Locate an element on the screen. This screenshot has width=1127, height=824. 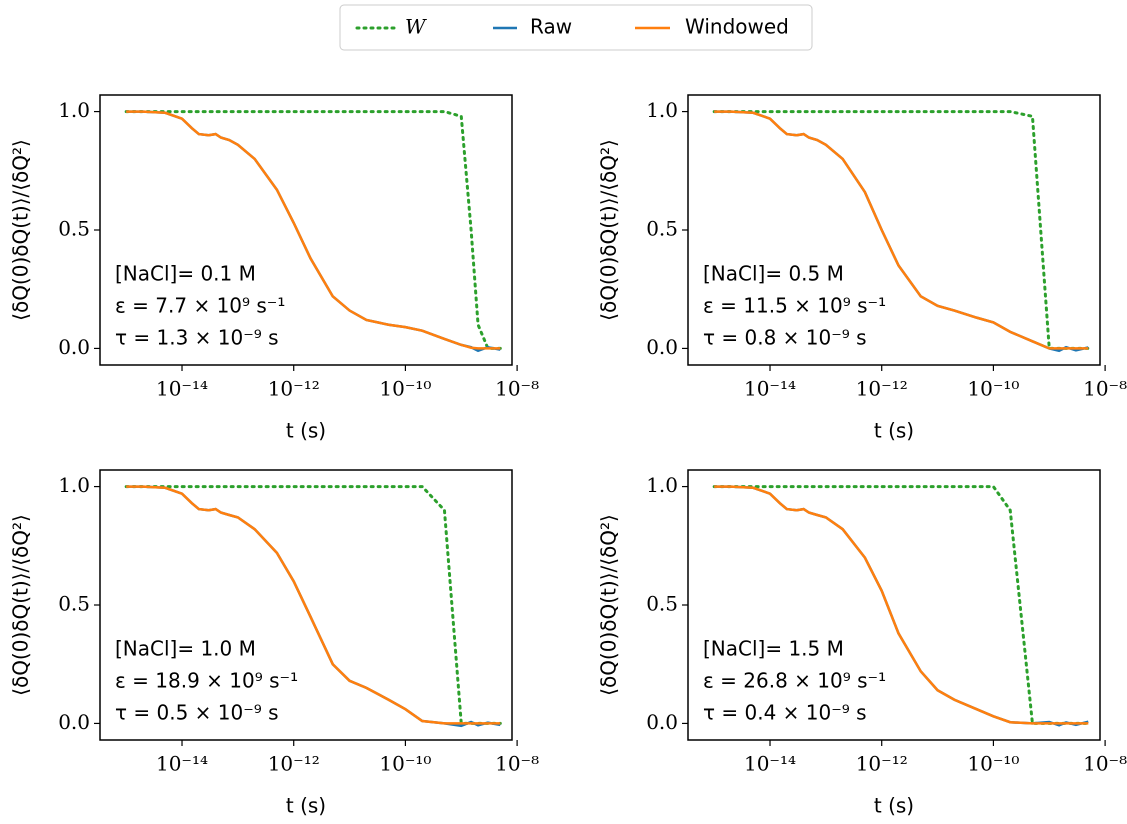
legend-label: Raw is located at coordinates (551, 27).